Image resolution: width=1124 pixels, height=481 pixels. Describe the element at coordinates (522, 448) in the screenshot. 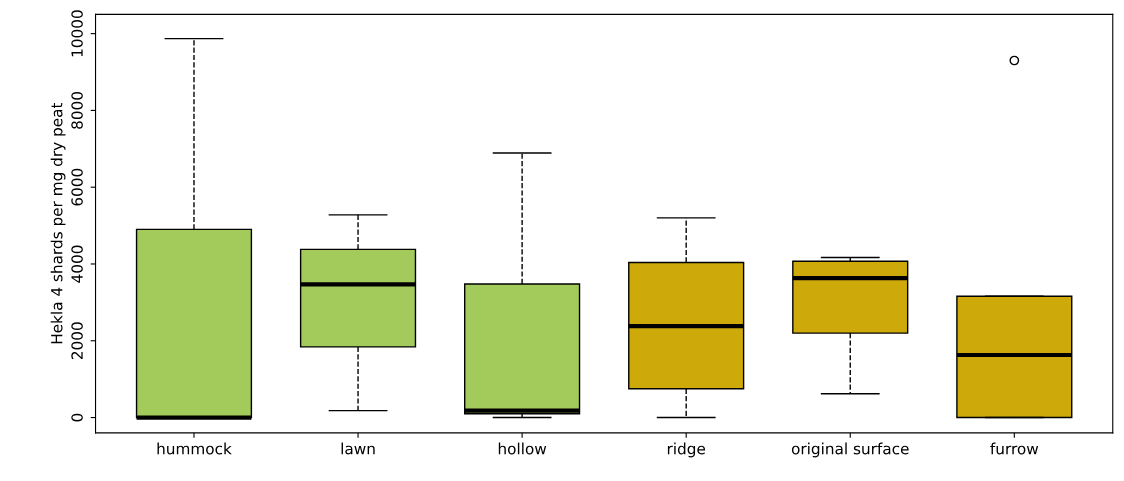

I see `x-tick-label: hollow` at that location.